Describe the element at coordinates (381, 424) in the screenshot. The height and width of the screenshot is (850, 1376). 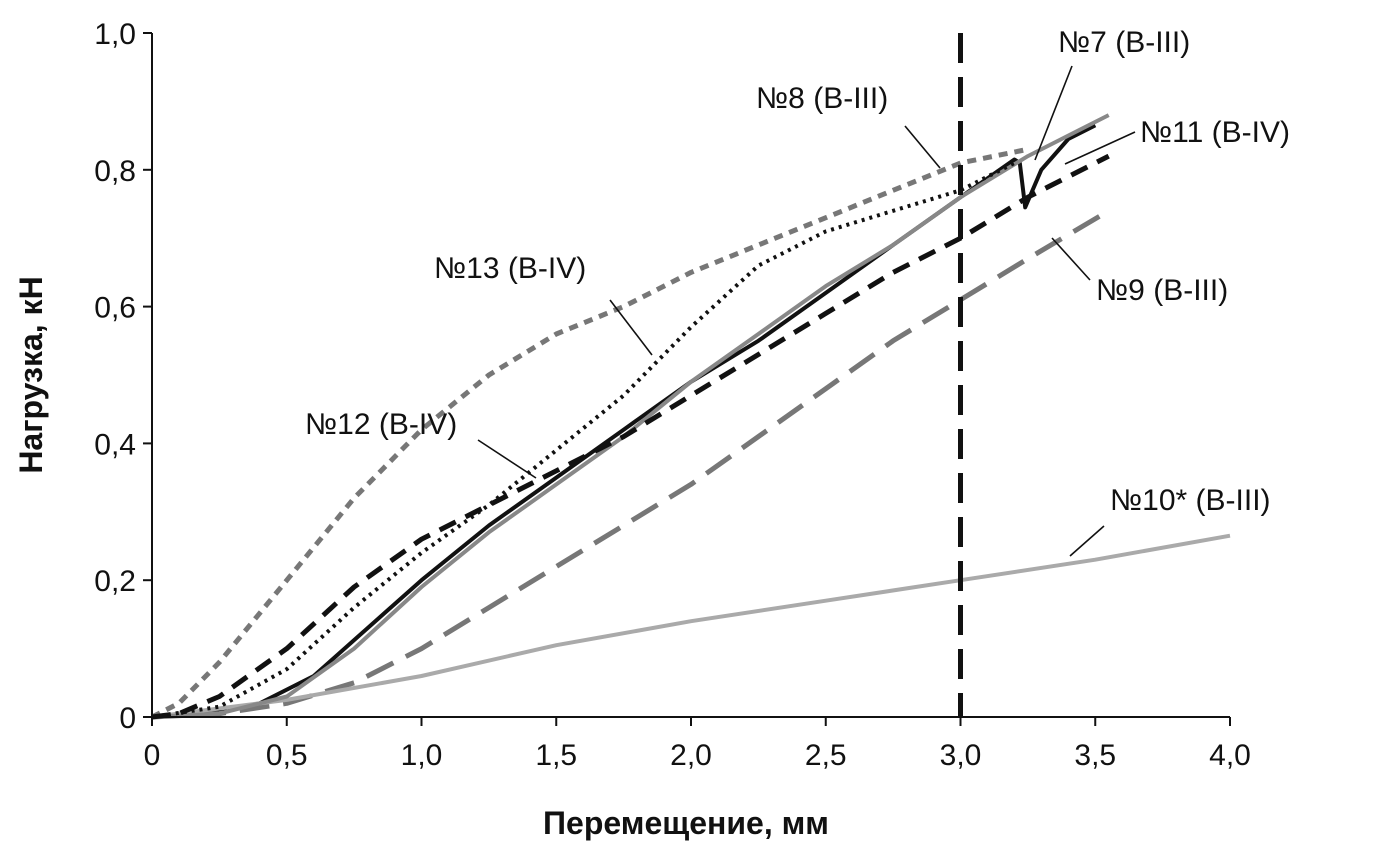
I see `series-label-12-b-iv: №12 (B-IV)` at that location.